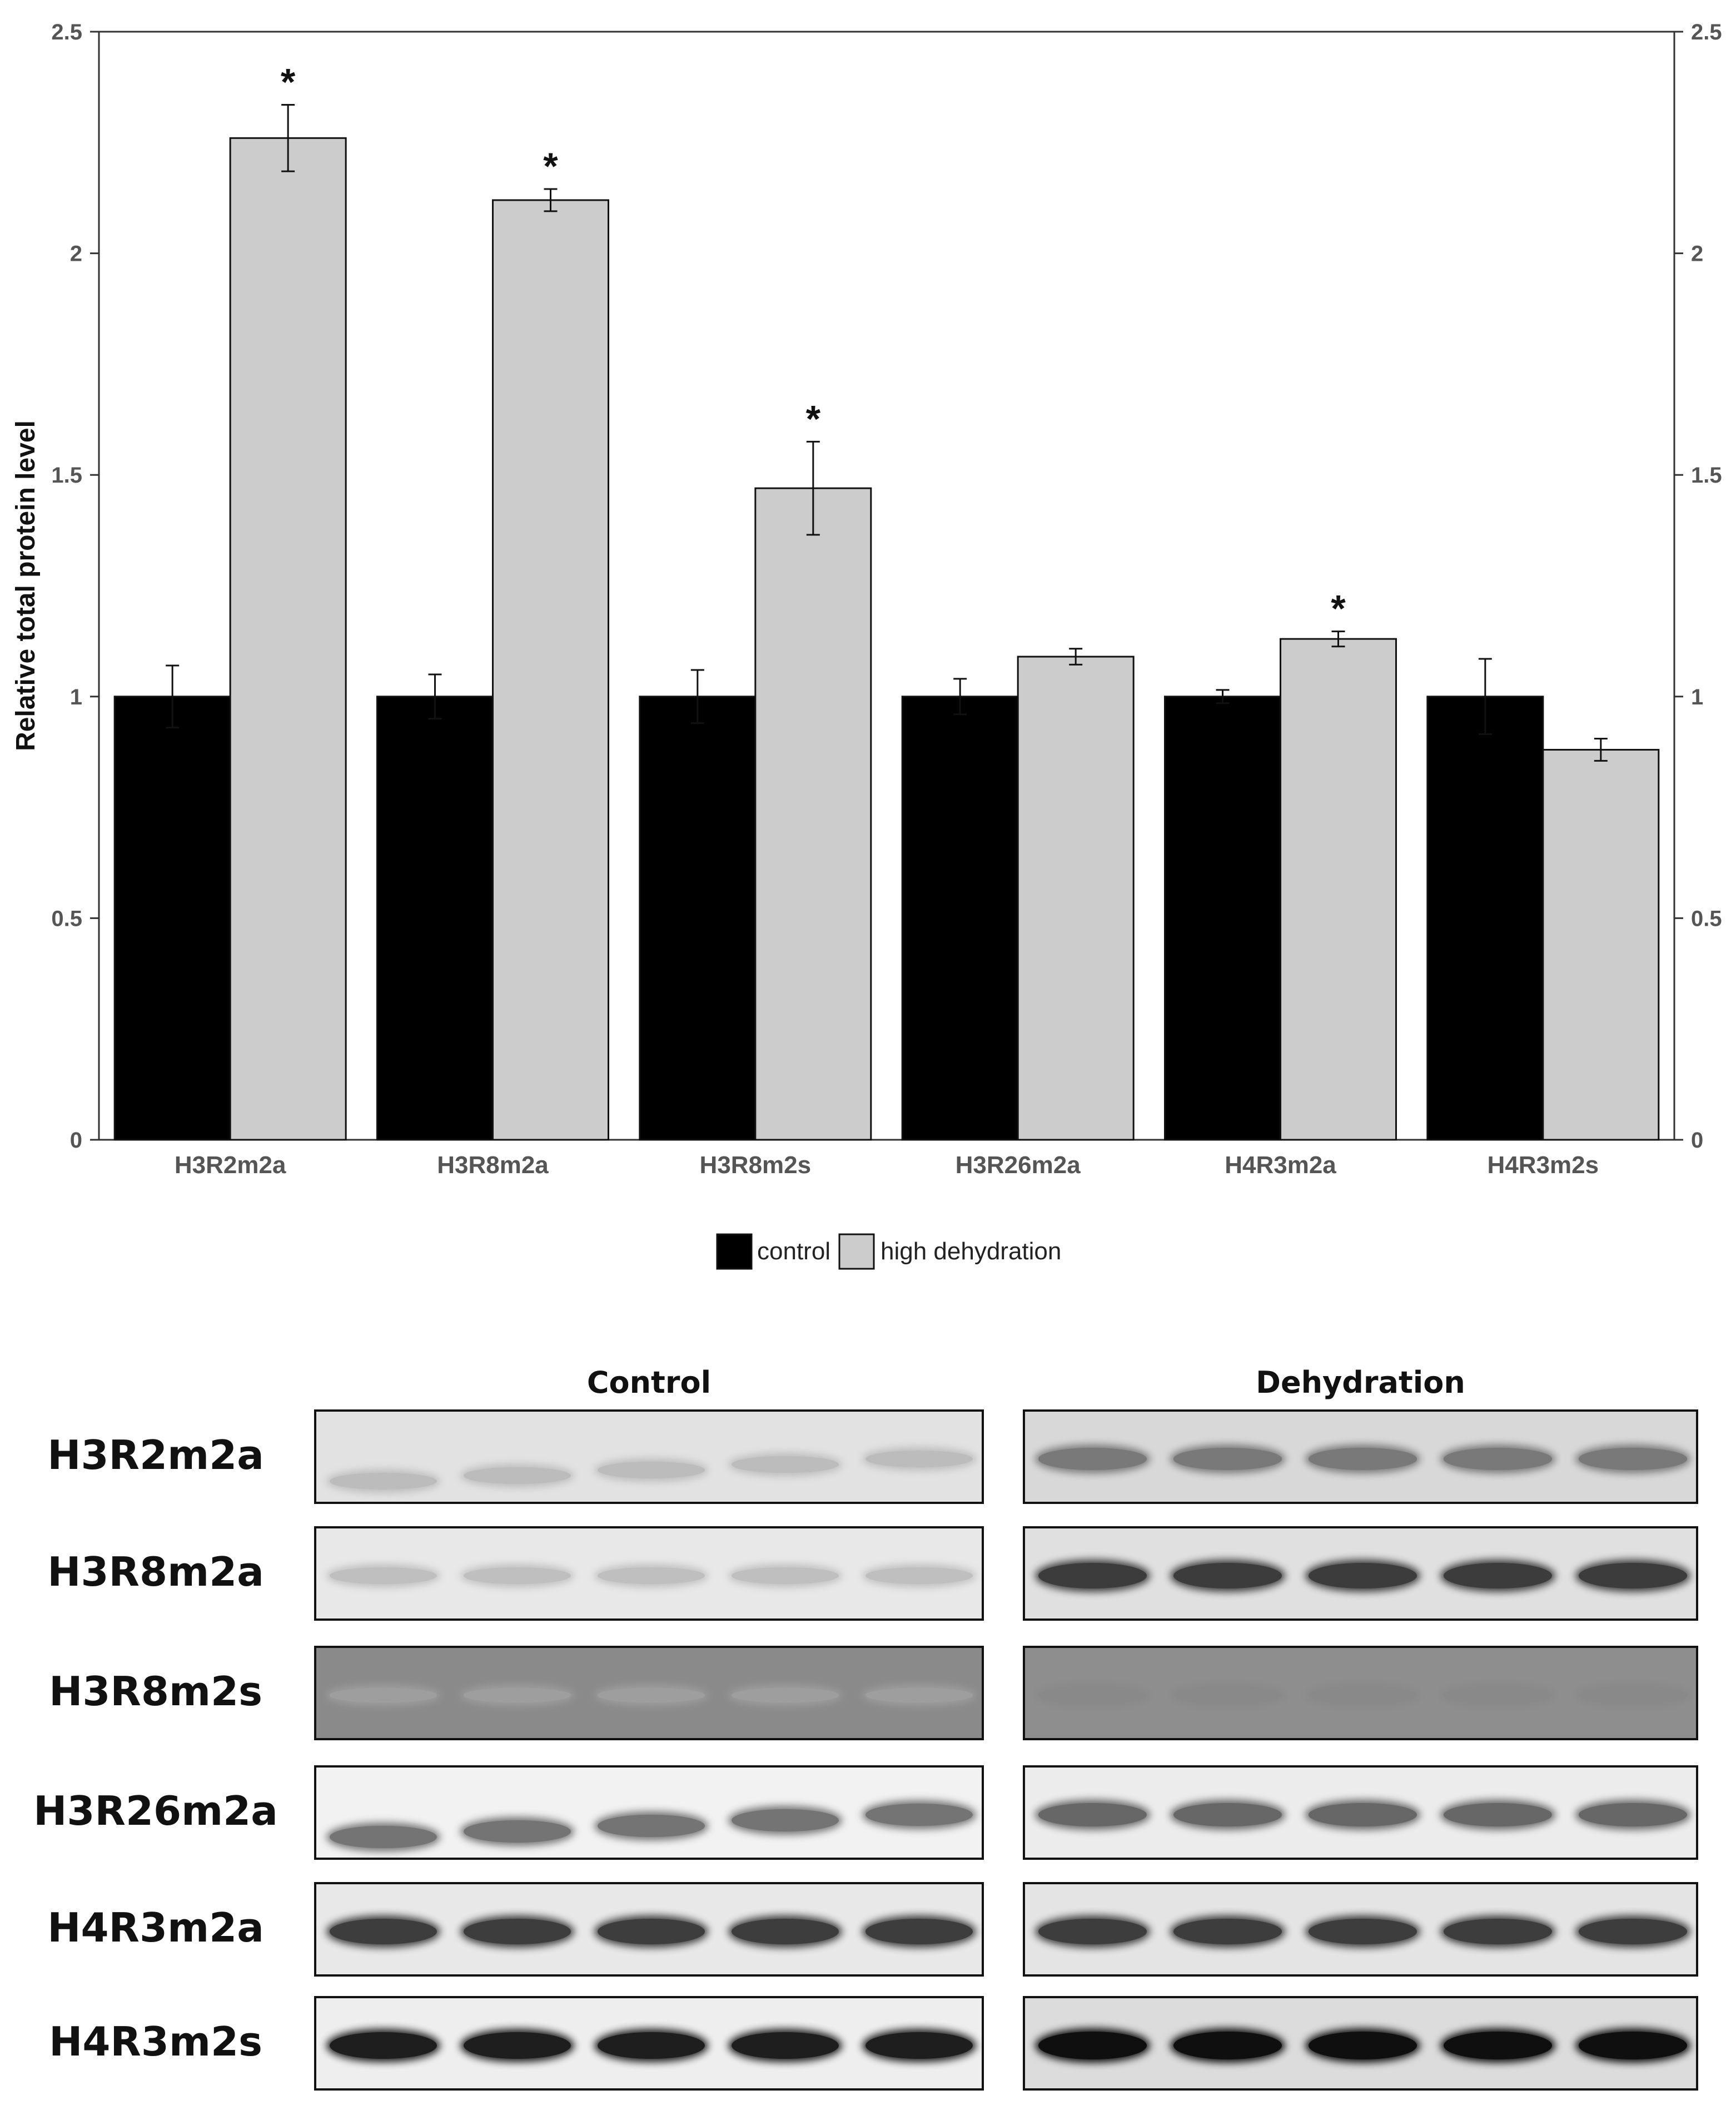 The height and width of the screenshot is (2110, 1736). I want to click on y-tick-label-right: 2.5, so click(1706, 32).